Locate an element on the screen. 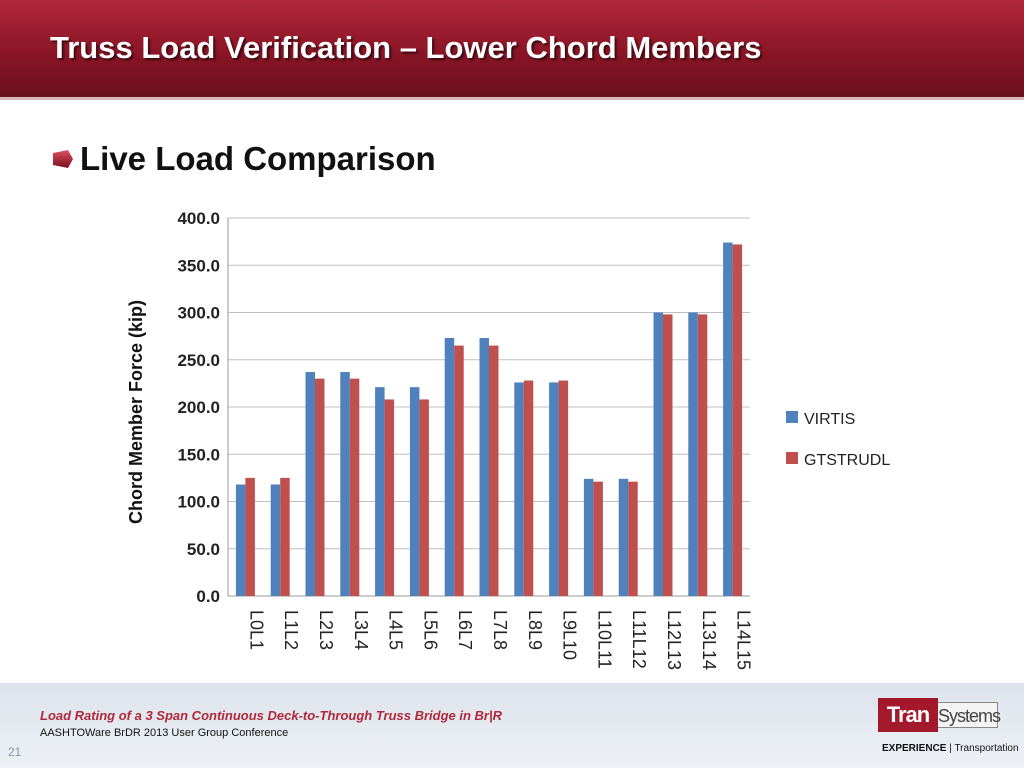  y-tick-label: 250.0 is located at coordinates (198, 360).